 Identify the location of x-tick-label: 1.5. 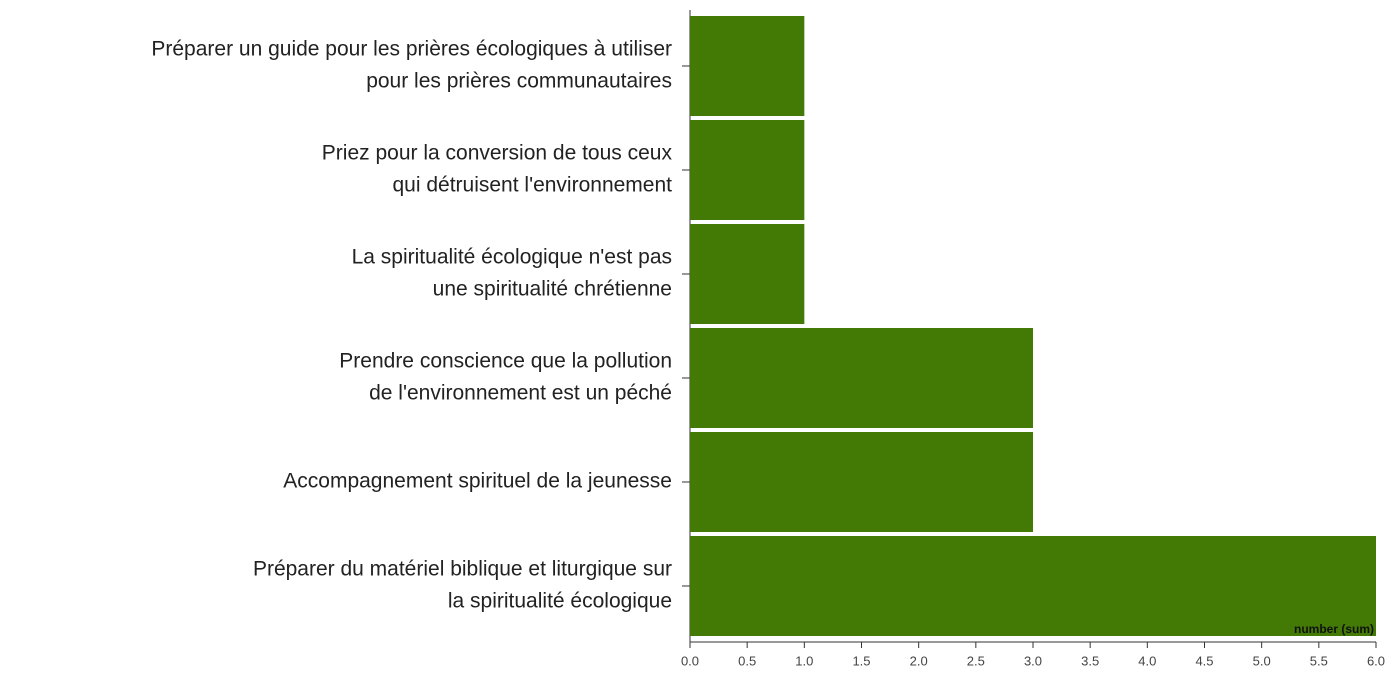
(861, 660).